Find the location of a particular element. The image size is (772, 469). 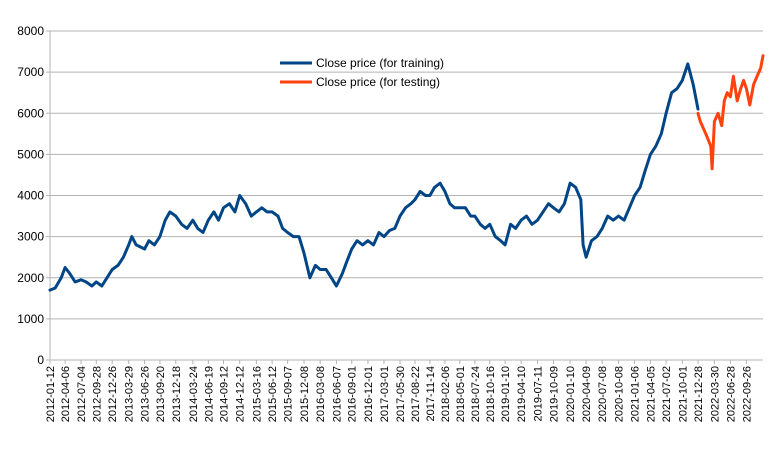

x-tick-label: 2020-04-09 is located at coordinates (587, 394).